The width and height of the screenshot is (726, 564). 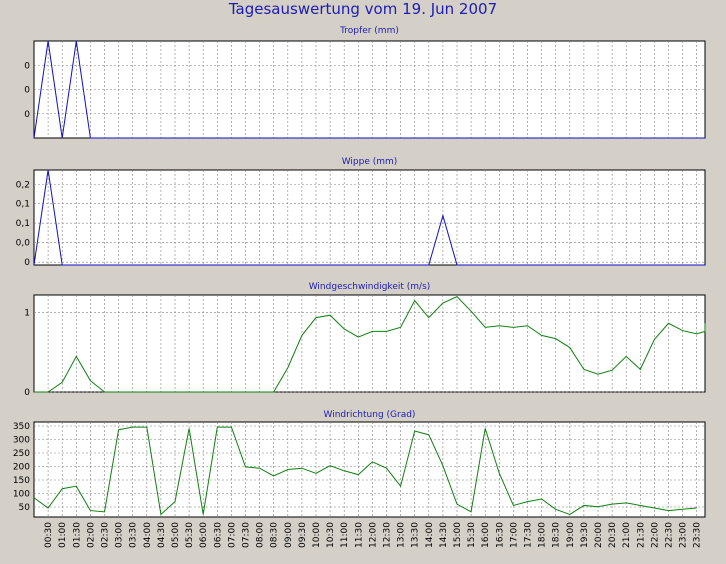 What do you see at coordinates (218, 535) in the screenshot?
I see `x-tick-label: 06:30` at bounding box center [218, 535].